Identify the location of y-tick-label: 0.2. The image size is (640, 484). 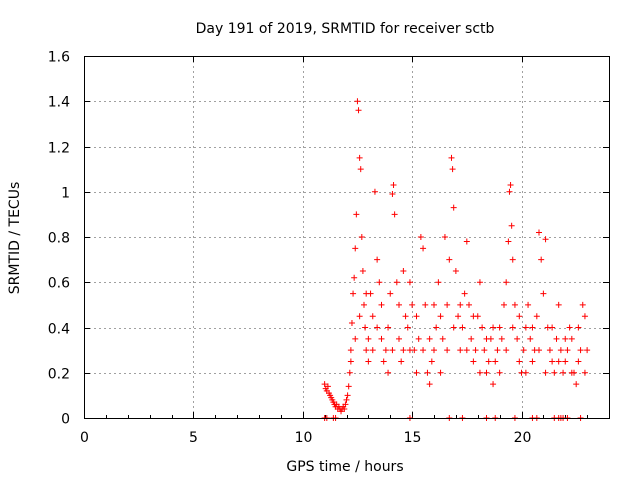
(59, 375).